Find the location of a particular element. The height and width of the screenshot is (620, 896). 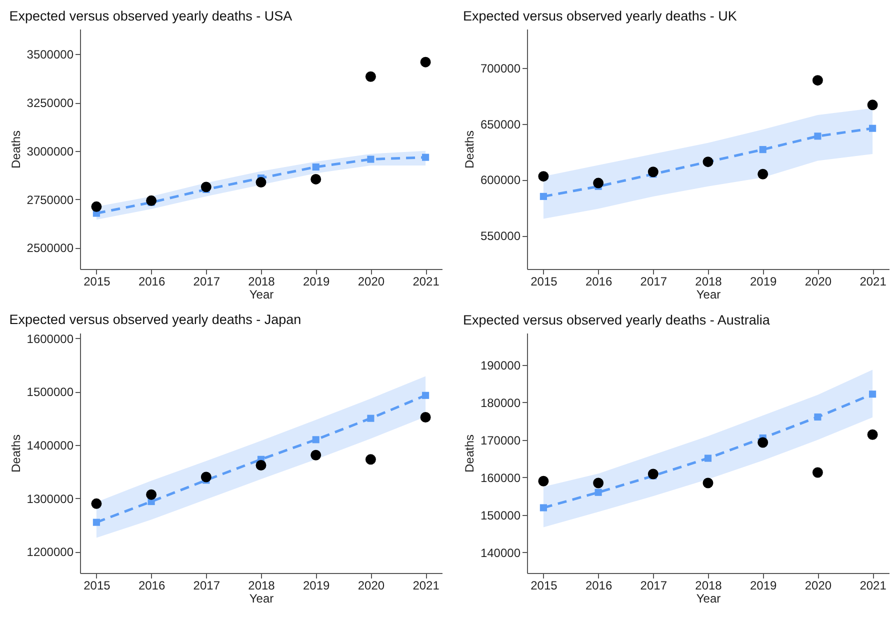

y-tick-label: 180000 is located at coordinates (500, 403).